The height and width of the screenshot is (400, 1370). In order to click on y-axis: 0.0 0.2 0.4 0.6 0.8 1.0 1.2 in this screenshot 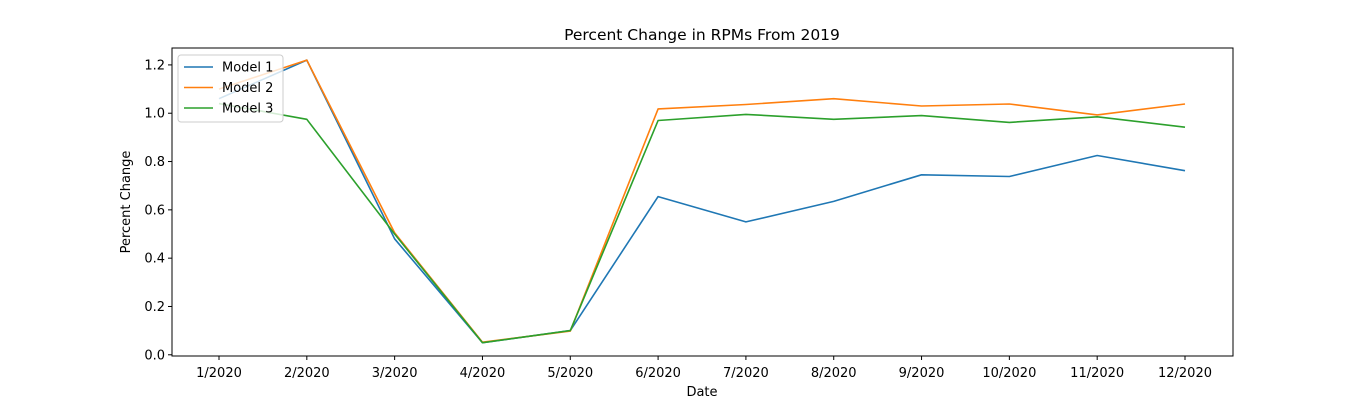, I will do `click(158, 210)`.